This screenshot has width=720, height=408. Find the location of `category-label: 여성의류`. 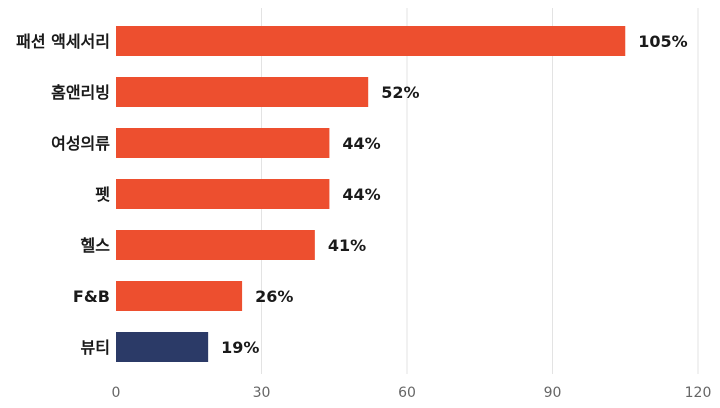

category-label: 여성의류 is located at coordinates (80, 143).